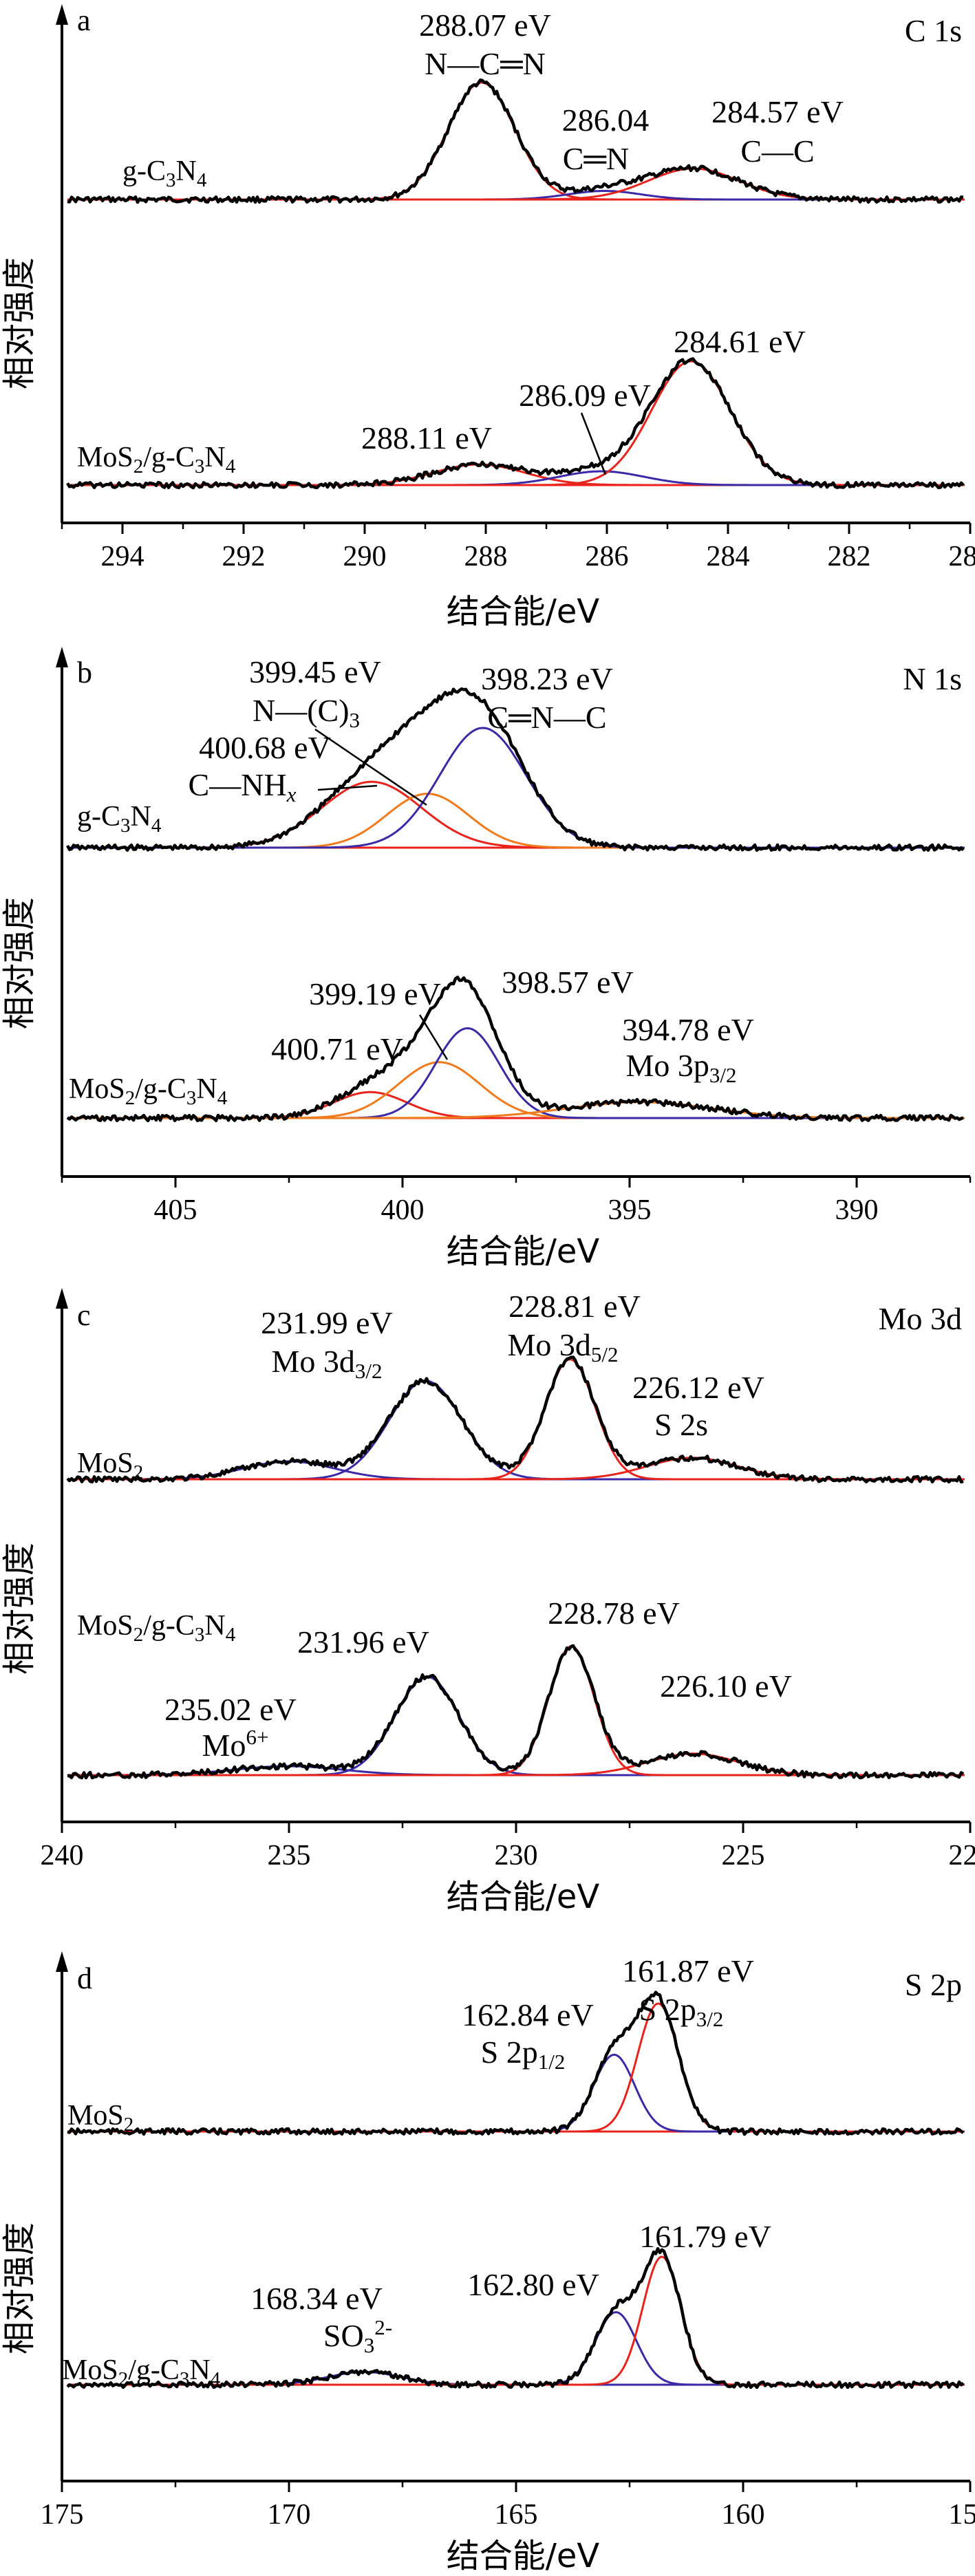  I want to click on x-tick-label: 400, so click(403, 1210).